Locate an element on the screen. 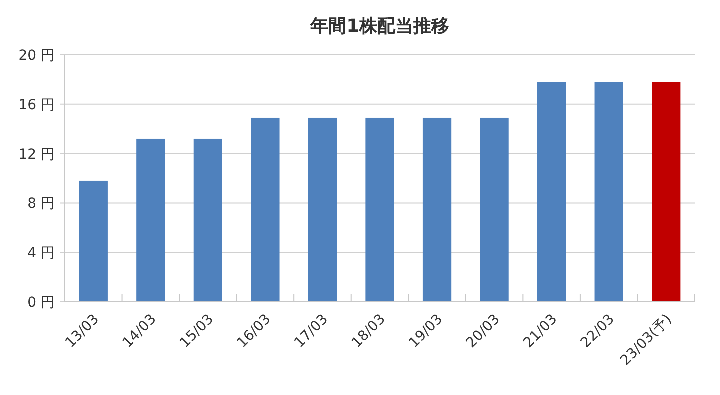 Image resolution: width=720 pixels, height=395 pixels. y-tick-label: 0 円 is located at coordinates (41, 303).